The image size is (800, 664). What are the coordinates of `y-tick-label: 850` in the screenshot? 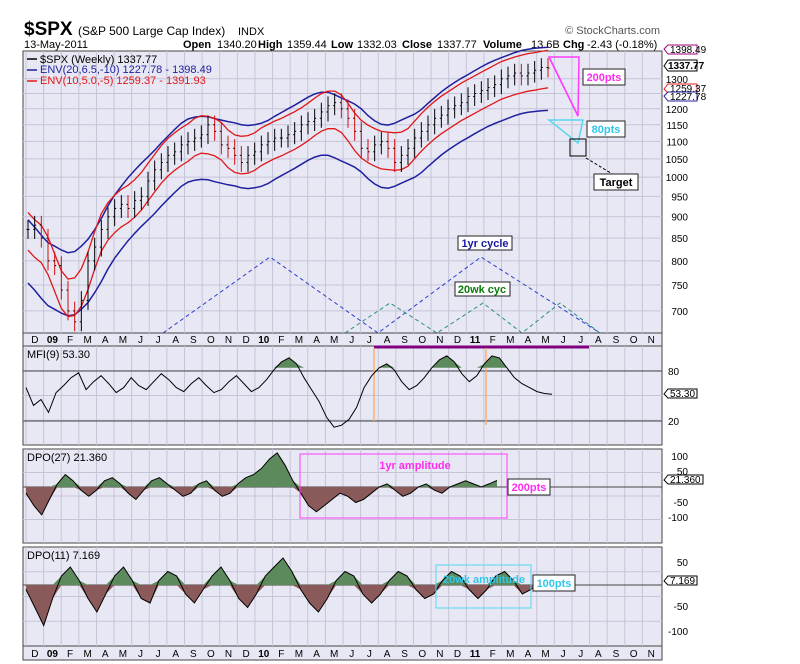 It's located at (679, 239).